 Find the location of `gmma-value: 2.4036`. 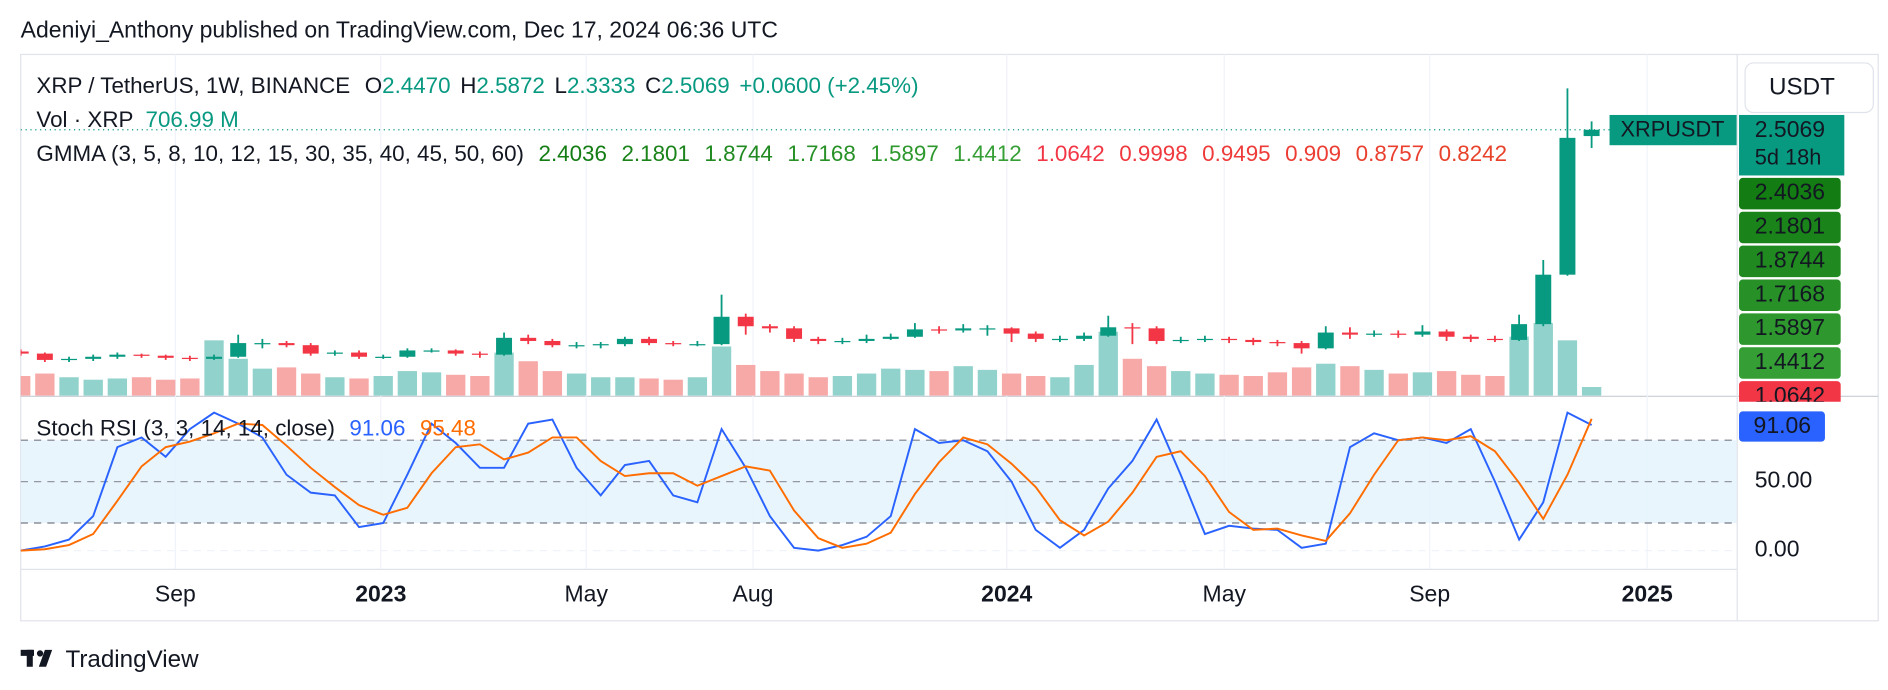

gmma-value: 2.4036 is located at coordinates (573, 153).